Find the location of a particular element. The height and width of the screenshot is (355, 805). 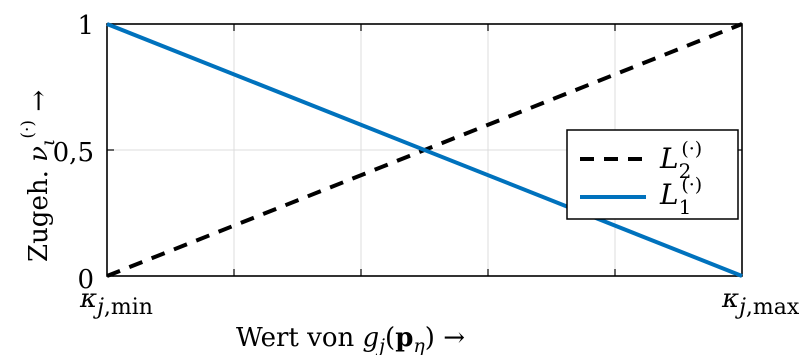

y-tick-label-1: 1 is located at coordinates (85, 26).